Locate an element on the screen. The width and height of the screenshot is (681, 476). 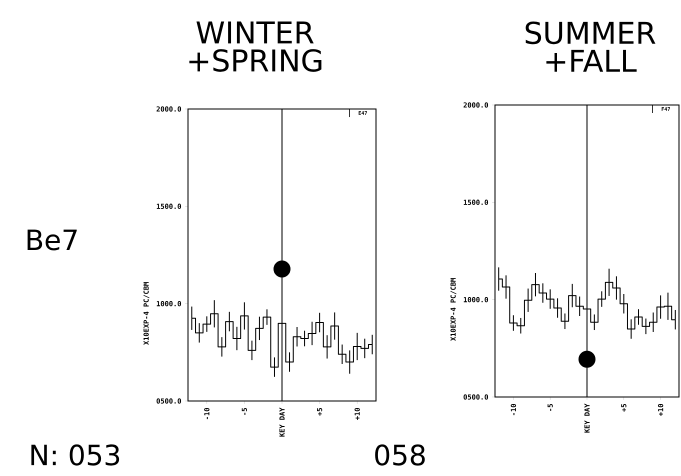
text: N: 053 is located at coordinates (75, 455).